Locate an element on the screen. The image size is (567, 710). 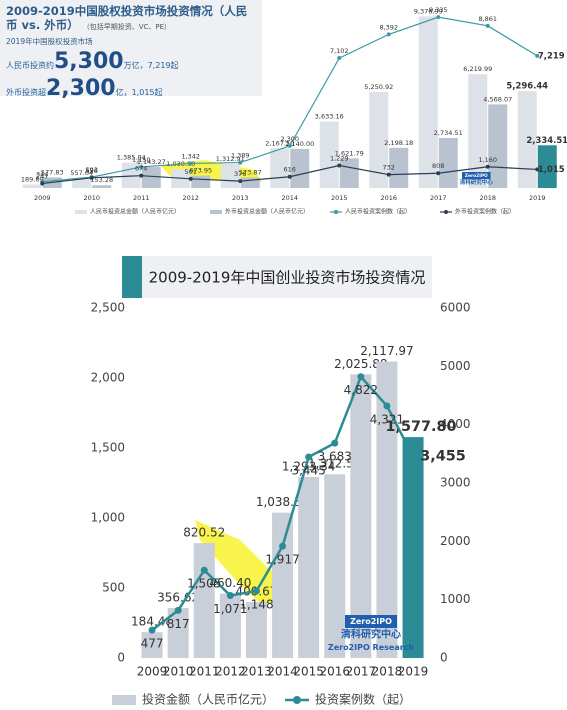
data-label: 5,250.92 is located at coordinates (378, 87).